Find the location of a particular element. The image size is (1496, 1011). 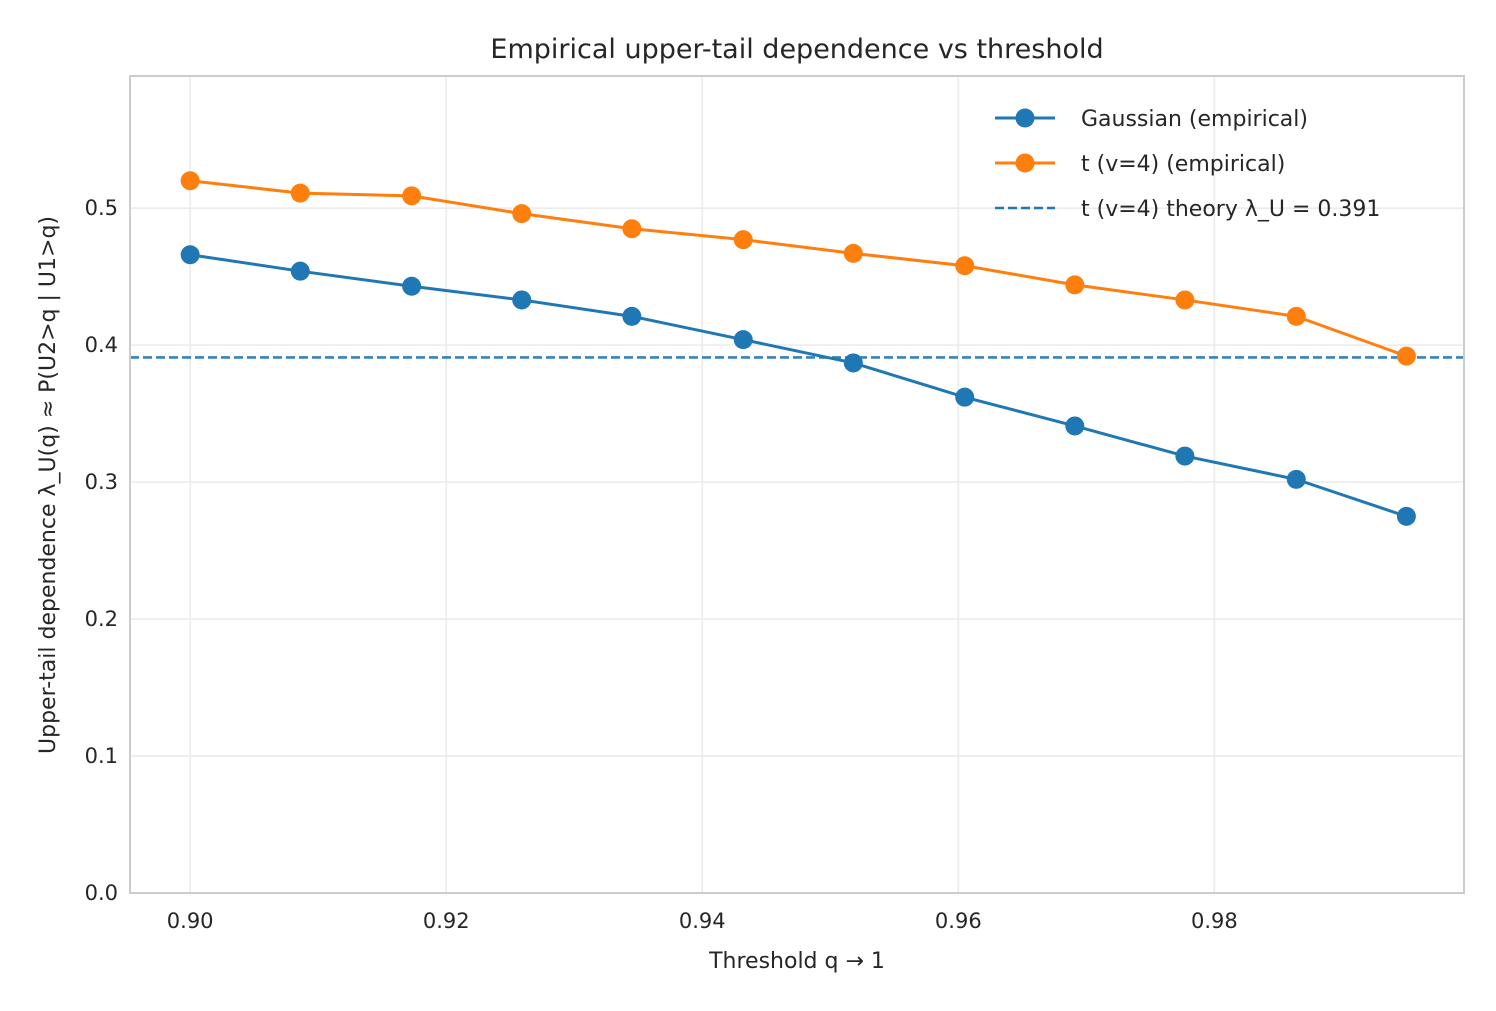

x-tick-label: 0.90 is located at coordinates (190, 921).